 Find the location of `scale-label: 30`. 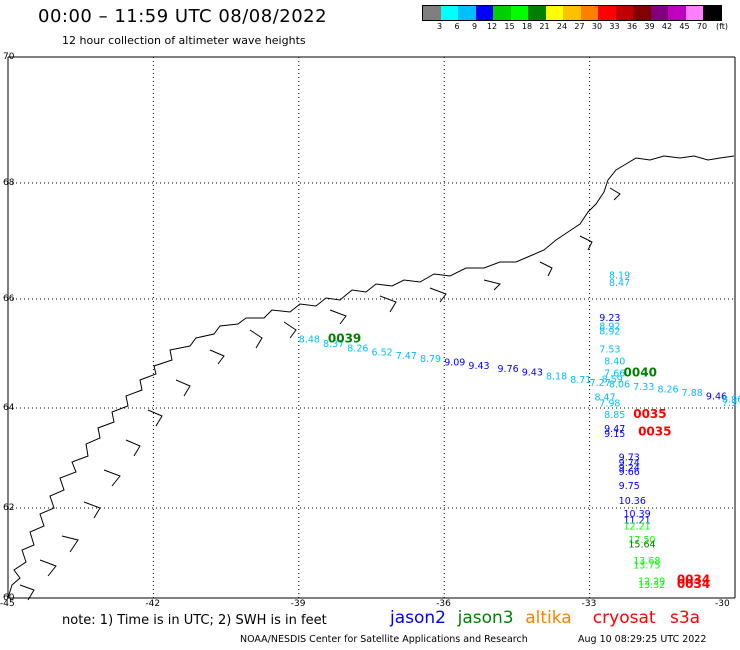

scale-label: 30 is located at coordinates (597, 26).